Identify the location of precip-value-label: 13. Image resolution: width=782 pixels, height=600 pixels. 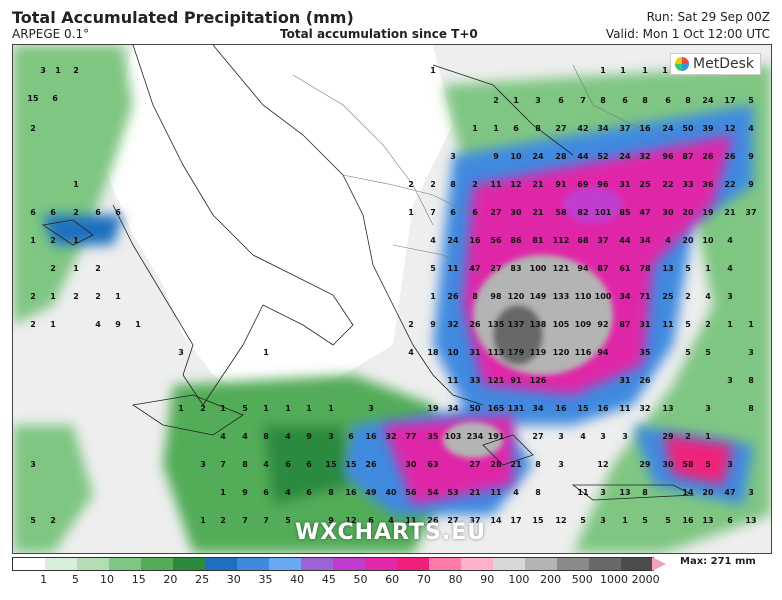
(750, 520).